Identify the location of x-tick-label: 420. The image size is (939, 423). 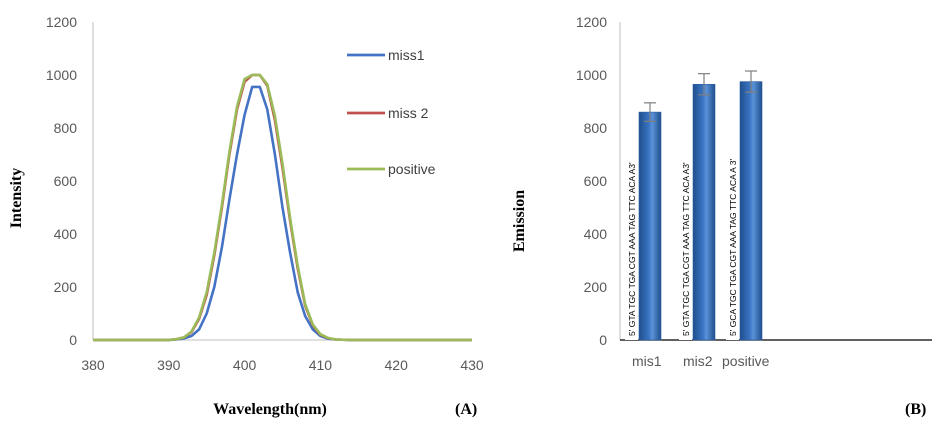
(397, 365).